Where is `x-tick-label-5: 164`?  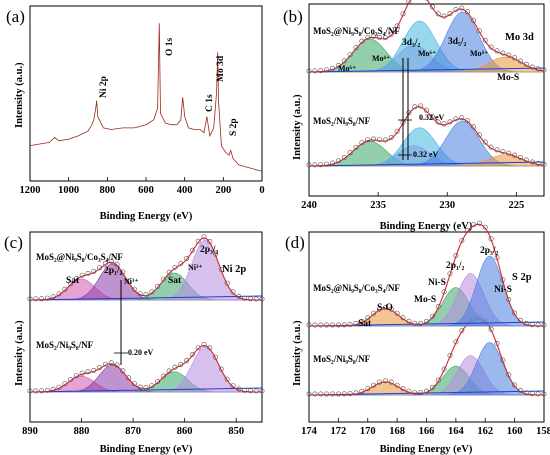
x-tick-label-5: 164 is located at coordinates (456, 431).